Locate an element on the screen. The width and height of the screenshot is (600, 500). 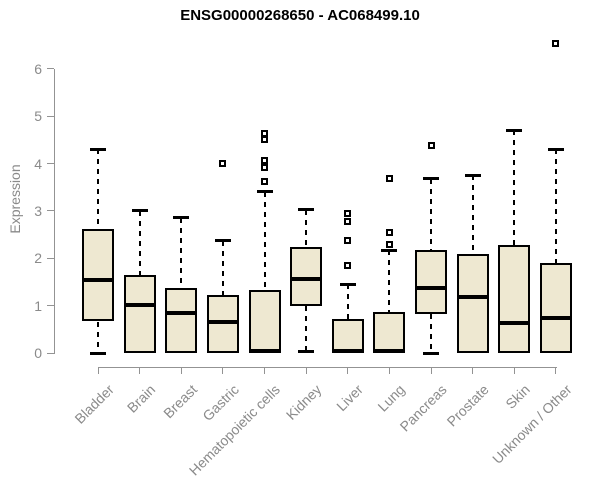
whisker-upper-lung is located at coordinates (389, 281).